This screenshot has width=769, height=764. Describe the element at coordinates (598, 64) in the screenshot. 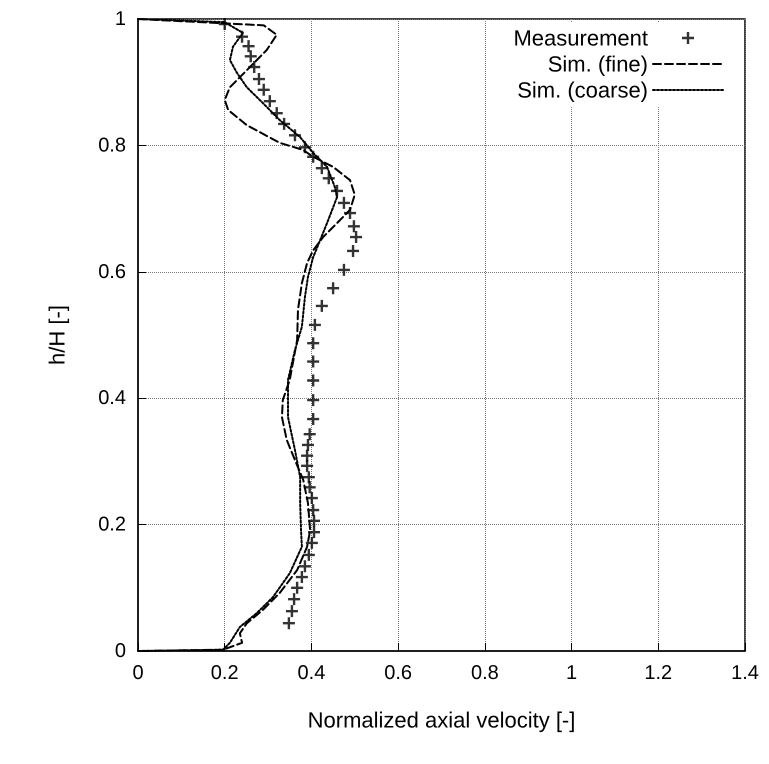

I see `legend-label: Sim. (fine)` at that location.